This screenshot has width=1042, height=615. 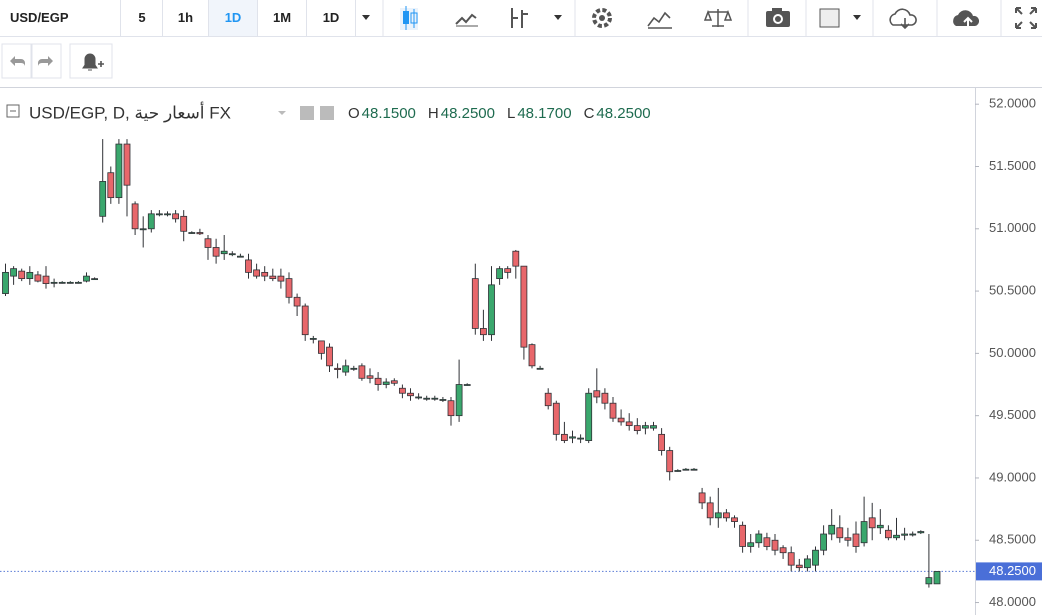 I want to click on compare-icon, so click(x=659, y=20).